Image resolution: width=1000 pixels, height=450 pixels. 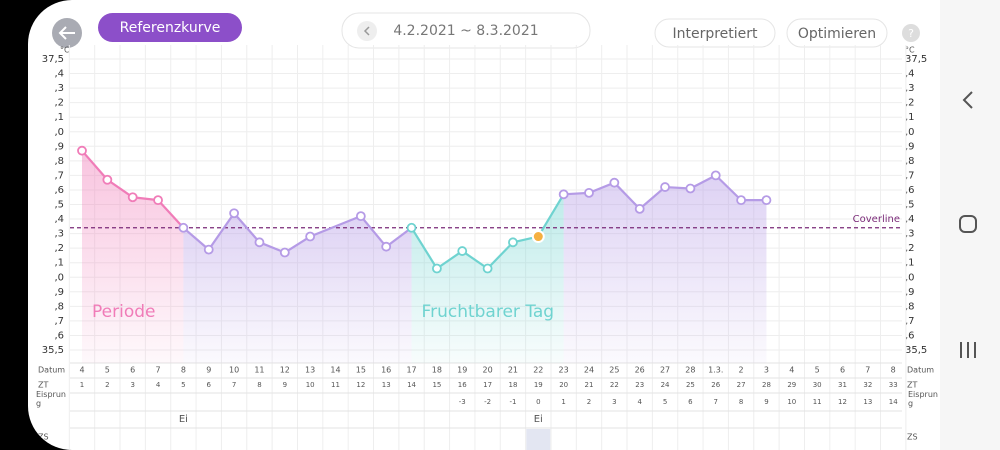 What do you see at coordinates (910, 219) in the screenshot?
I see `y-tick-label-right: ,4` at bounding box center [910, 219].